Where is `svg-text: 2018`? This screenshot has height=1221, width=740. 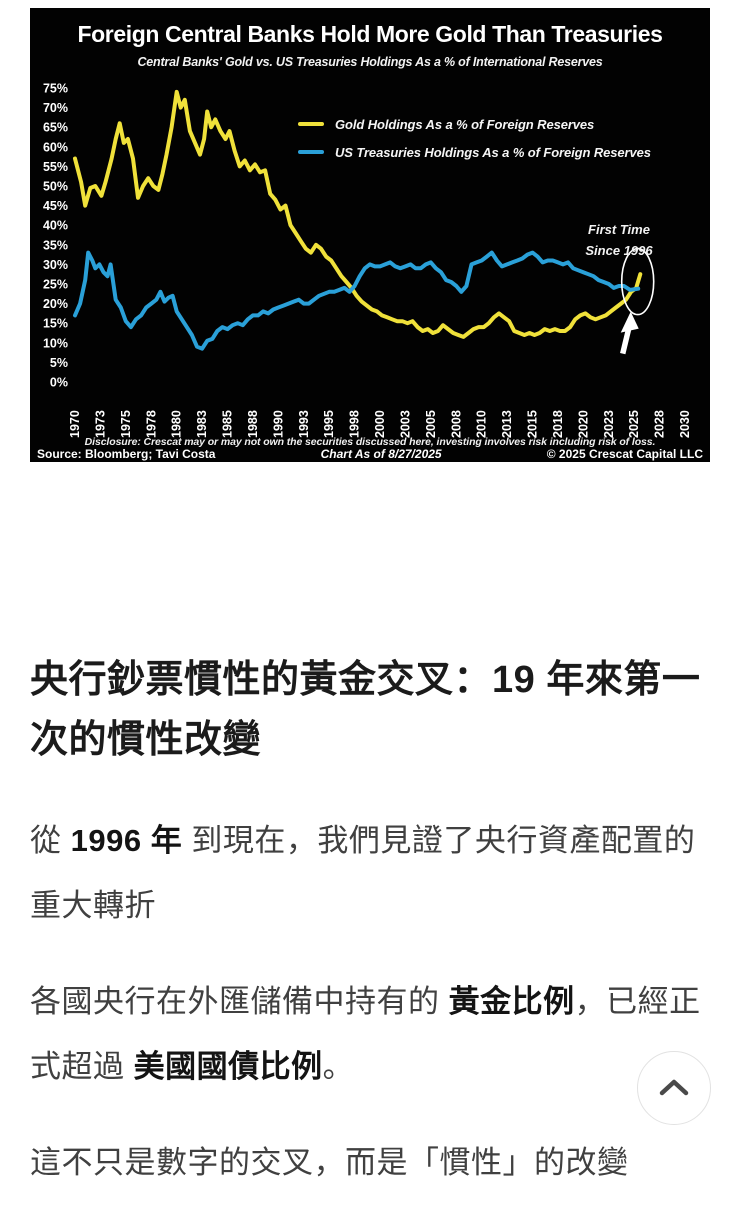 svg-text: 2018 is located at coordinates (558, 424).